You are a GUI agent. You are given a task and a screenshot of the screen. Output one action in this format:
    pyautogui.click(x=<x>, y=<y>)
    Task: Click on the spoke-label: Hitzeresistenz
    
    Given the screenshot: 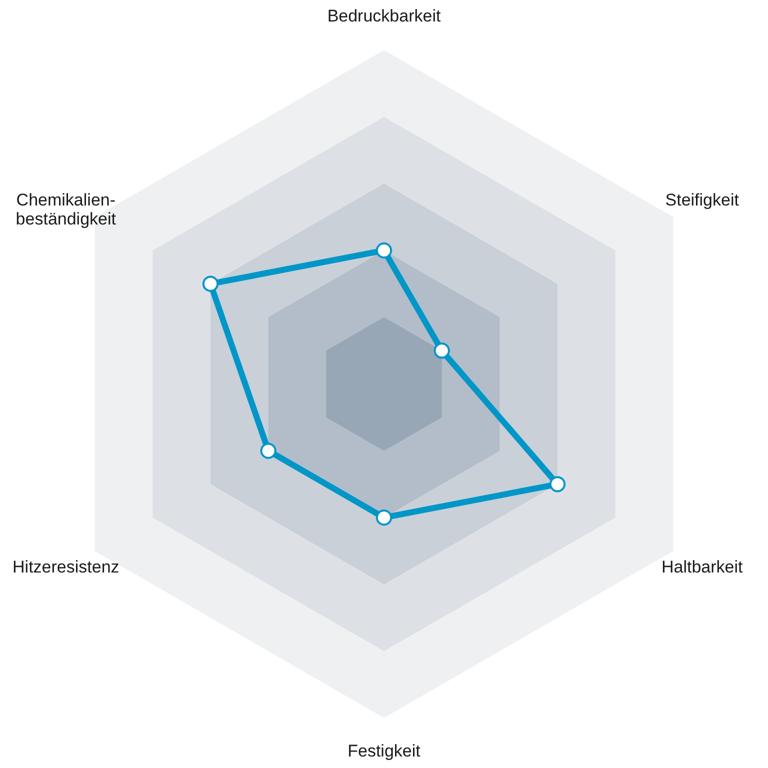 What is the action you would take?
    pyautogui.click(x=66, y=567)
    